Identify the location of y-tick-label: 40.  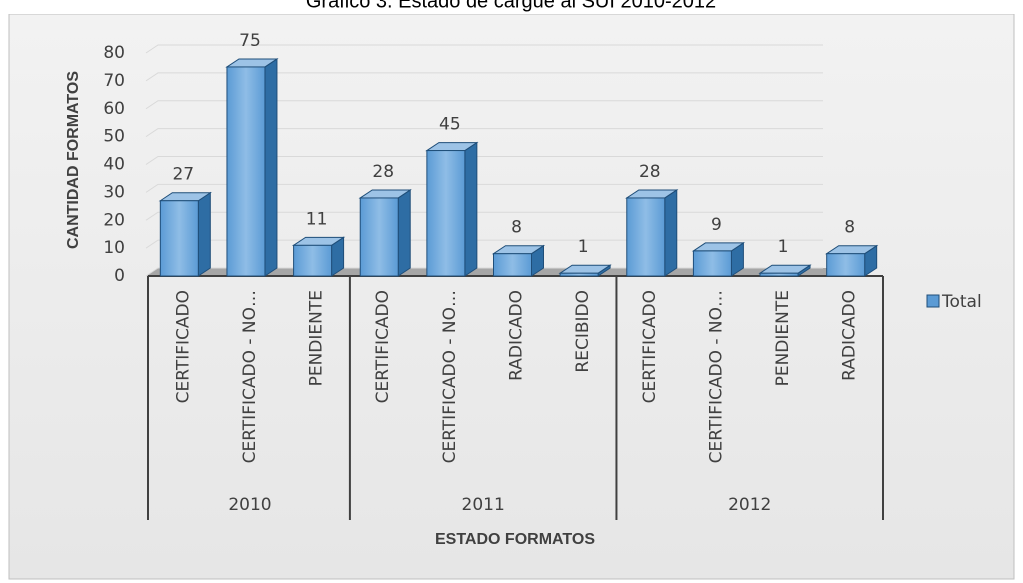
(114, 165).